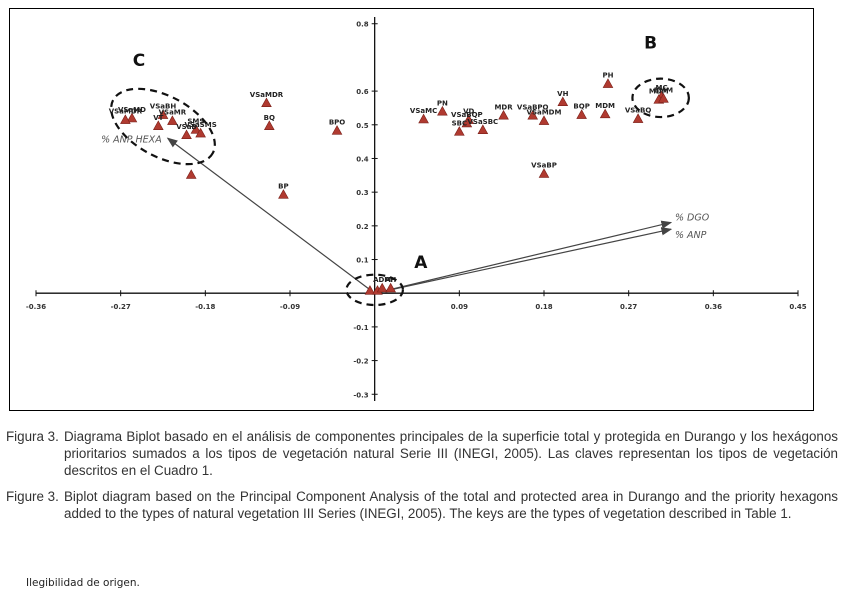 Image resolution: width=846 pixels, height=599 pixels. What do you see at coordinates (83, 583) in the screenshot?
I see `source-note: Ilegibilidad de origen.` at bounding box center [83, 583].